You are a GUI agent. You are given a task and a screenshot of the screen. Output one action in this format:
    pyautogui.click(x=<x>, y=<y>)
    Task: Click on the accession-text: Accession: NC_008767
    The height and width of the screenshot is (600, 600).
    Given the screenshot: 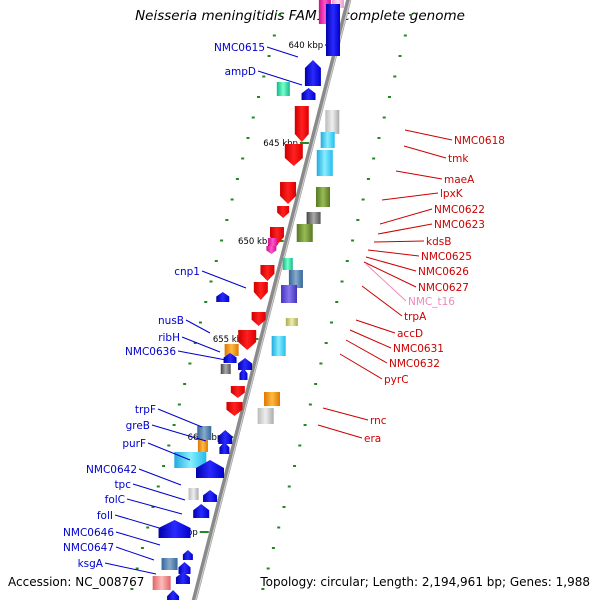 What is the action you would take?
    pyautogui.click(x=76, y=582)
    